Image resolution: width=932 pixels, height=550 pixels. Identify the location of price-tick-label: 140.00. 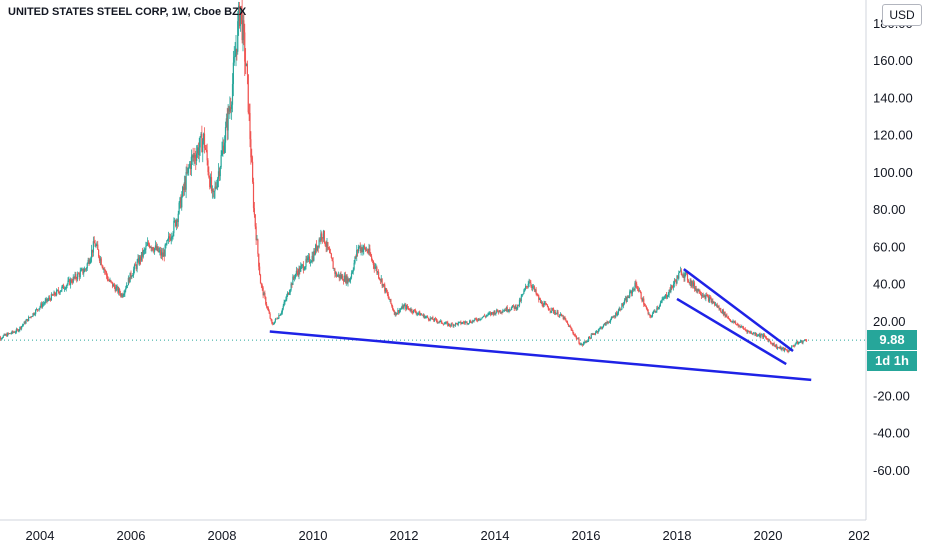
(893, 97).